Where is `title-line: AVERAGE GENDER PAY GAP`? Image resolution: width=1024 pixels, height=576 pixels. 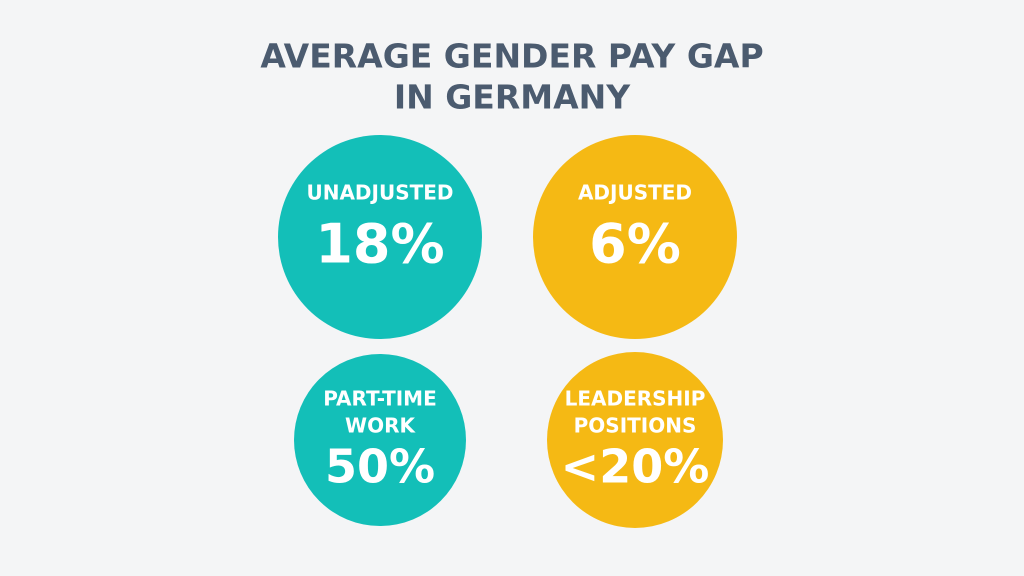
title-line: AVERAGE GENDER PAY GAP is located at coordinates (511, 56).